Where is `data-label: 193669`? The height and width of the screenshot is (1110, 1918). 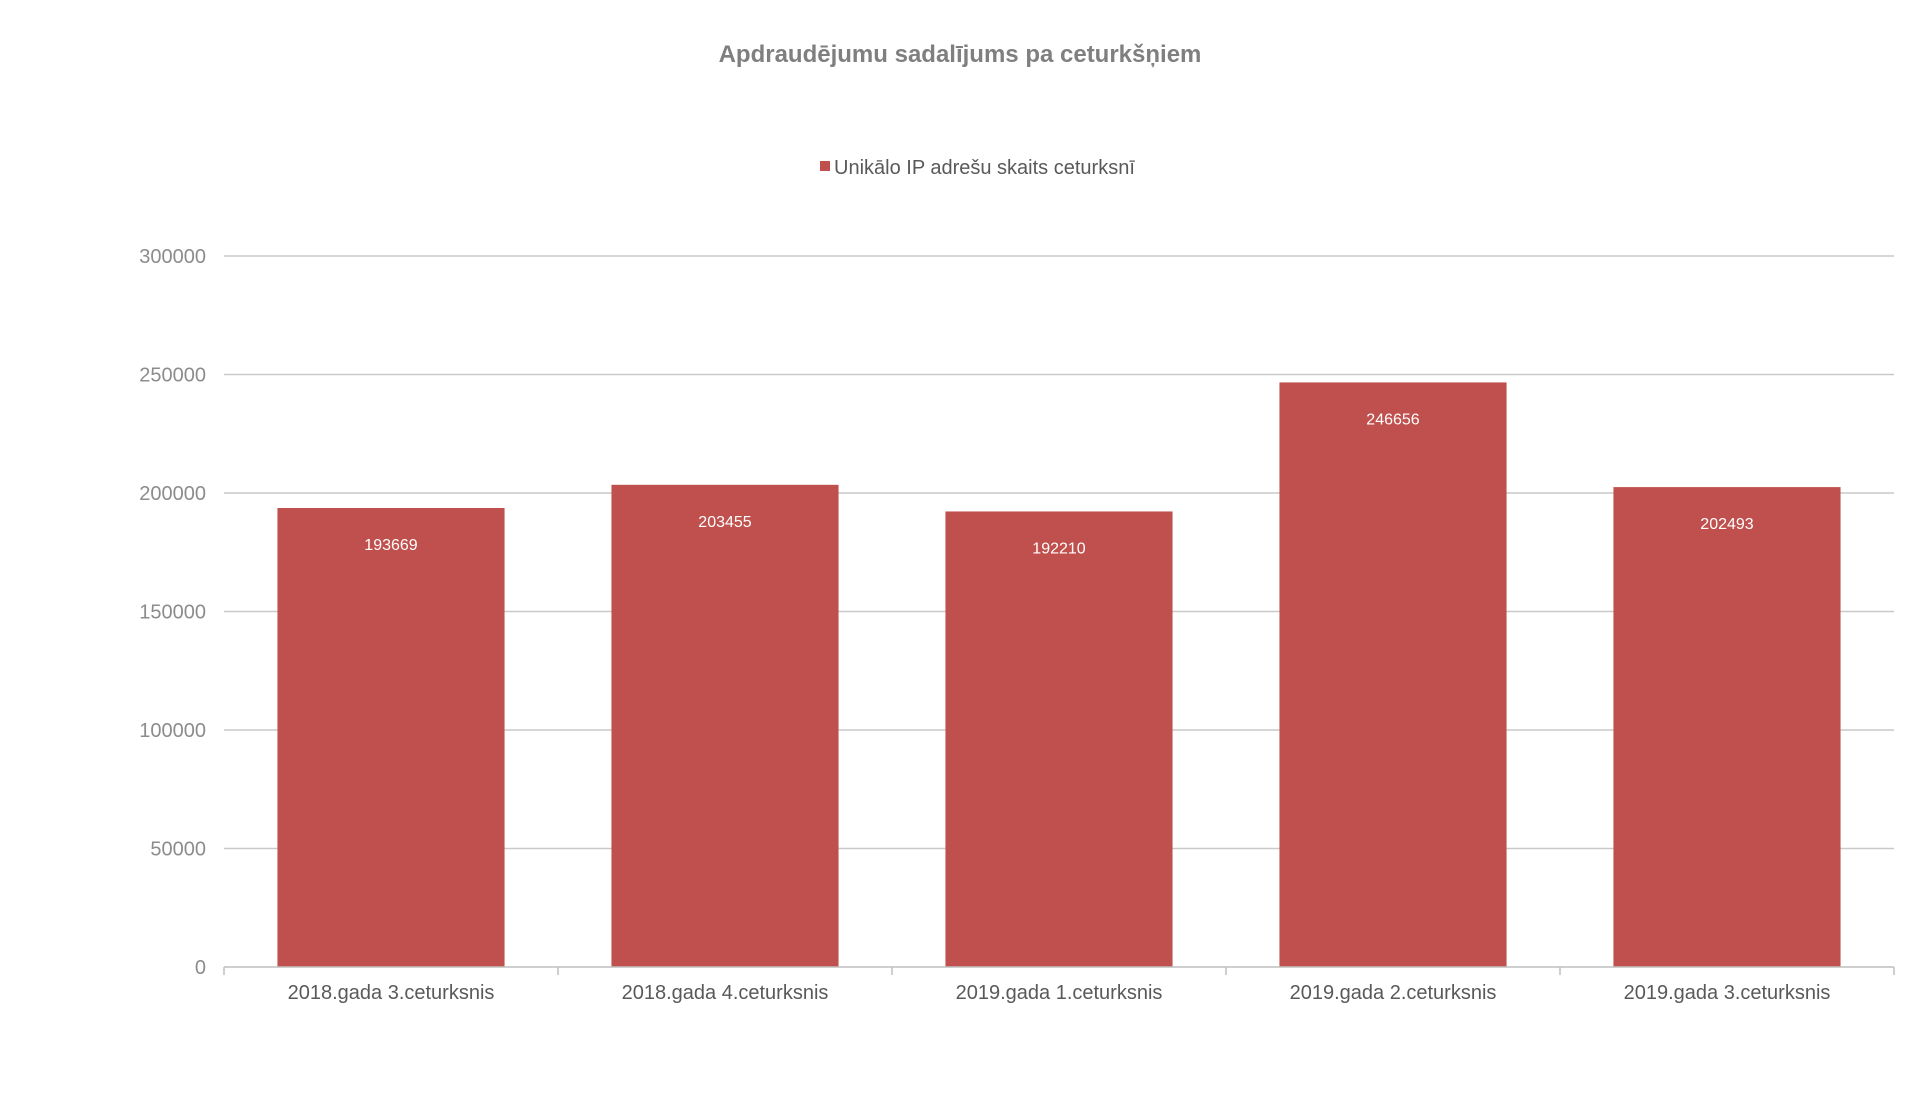
data-label: 193669 is located at coordinates (390, 545).